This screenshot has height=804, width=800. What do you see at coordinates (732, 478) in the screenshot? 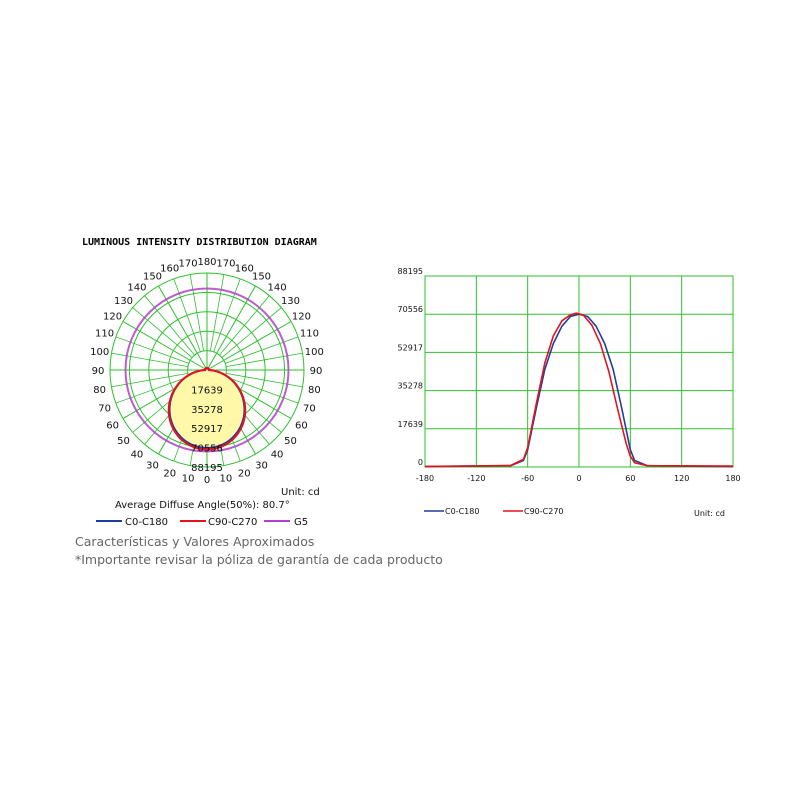
I see `x-tick-label: 180` at bounding box center [732, 478].